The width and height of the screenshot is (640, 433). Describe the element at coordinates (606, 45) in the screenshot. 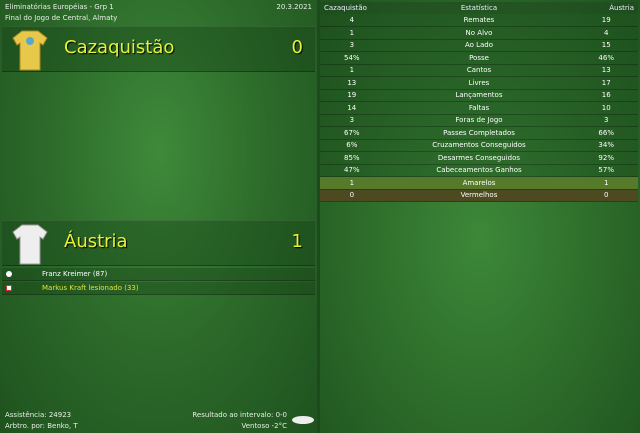

I see `away-value: 15` at that location.